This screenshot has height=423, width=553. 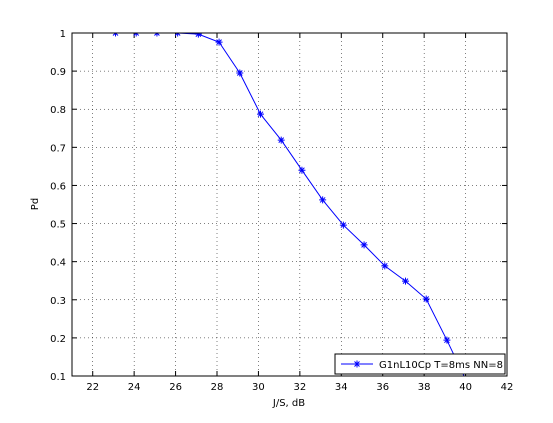 I want to click on legend-label: G1nL10Cp T=8ms NN=8, so click(x=441, y=365).